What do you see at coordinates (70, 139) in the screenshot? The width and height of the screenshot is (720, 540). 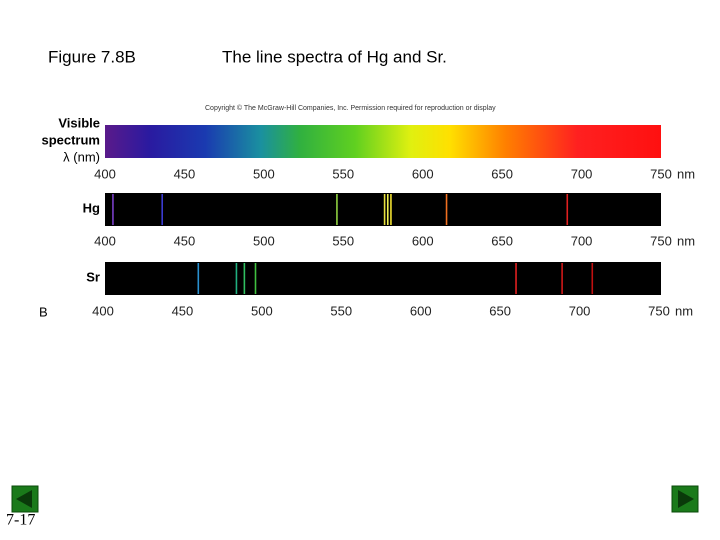 I see `visible-label: spectrum` at bounding box center [70, 139].